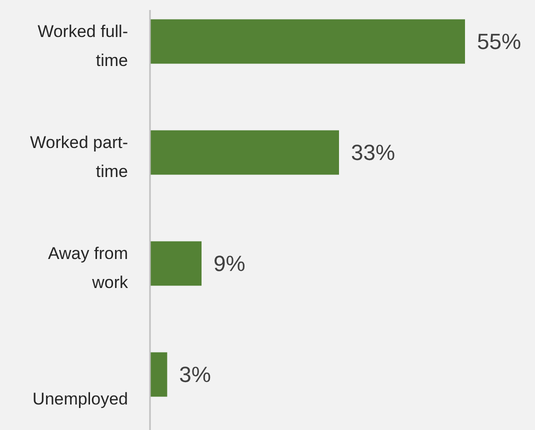 The height and width of the screenshot is (430, 535). I want to click on data-label: 9%, so click(230, 263).